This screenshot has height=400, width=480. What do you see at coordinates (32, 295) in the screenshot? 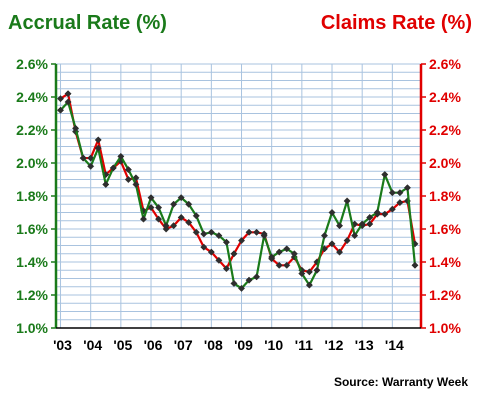
I see `left-tick-label: 1.2%` at bounding box center [32, 295].